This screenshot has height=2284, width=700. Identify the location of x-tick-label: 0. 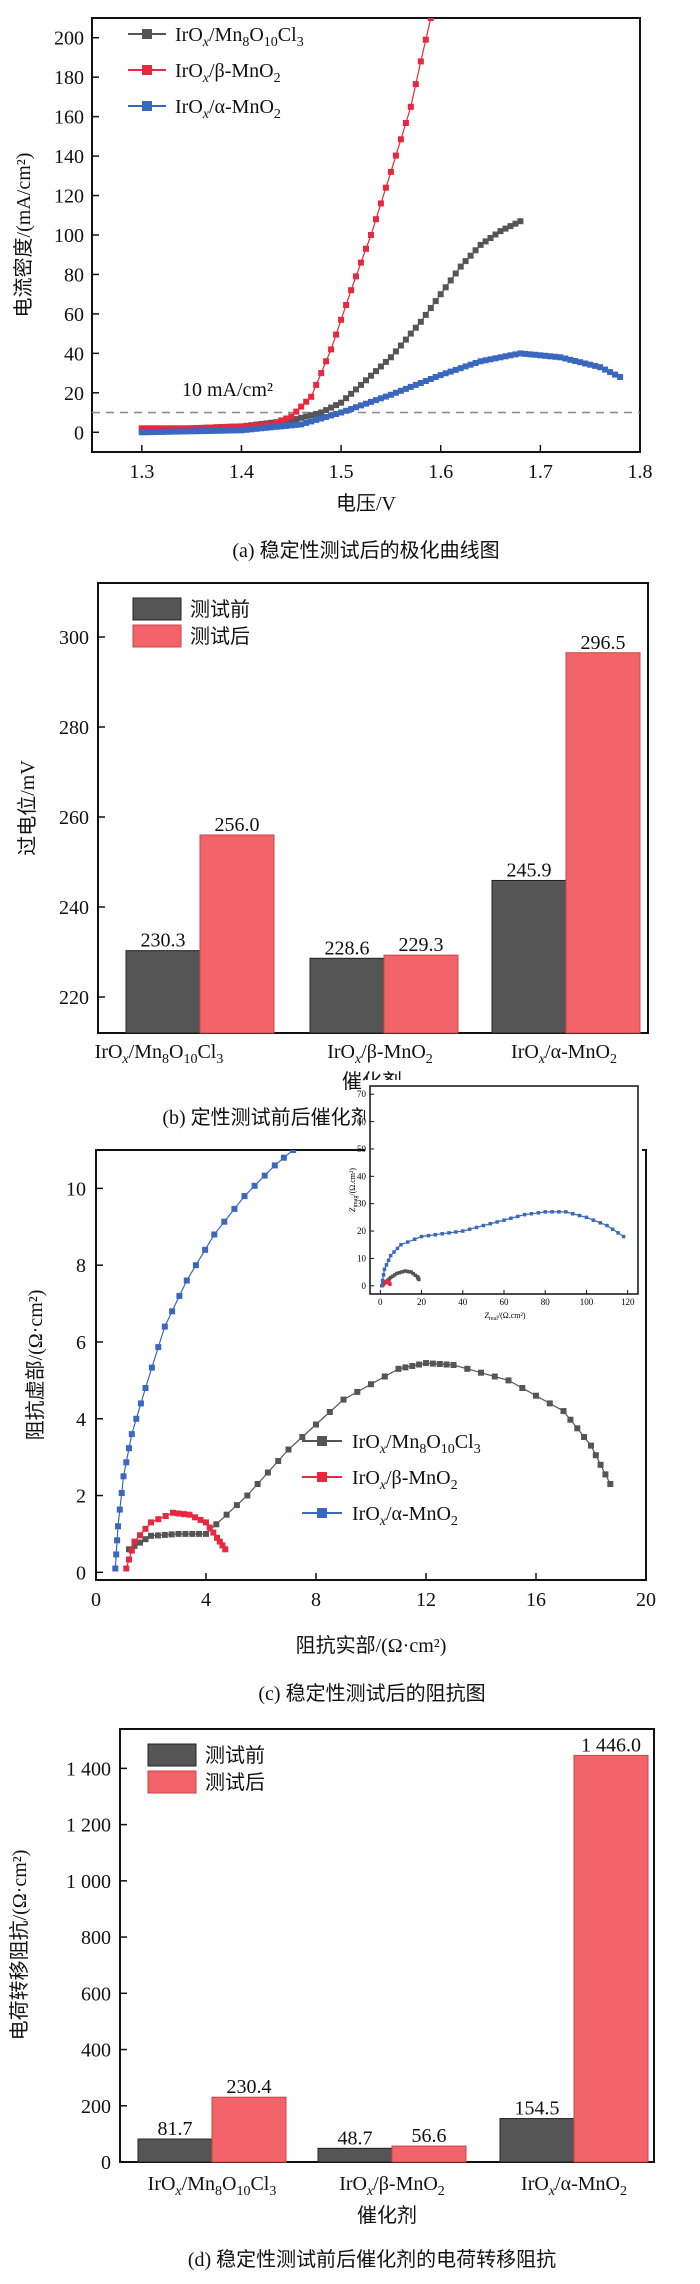
(96, 1600).